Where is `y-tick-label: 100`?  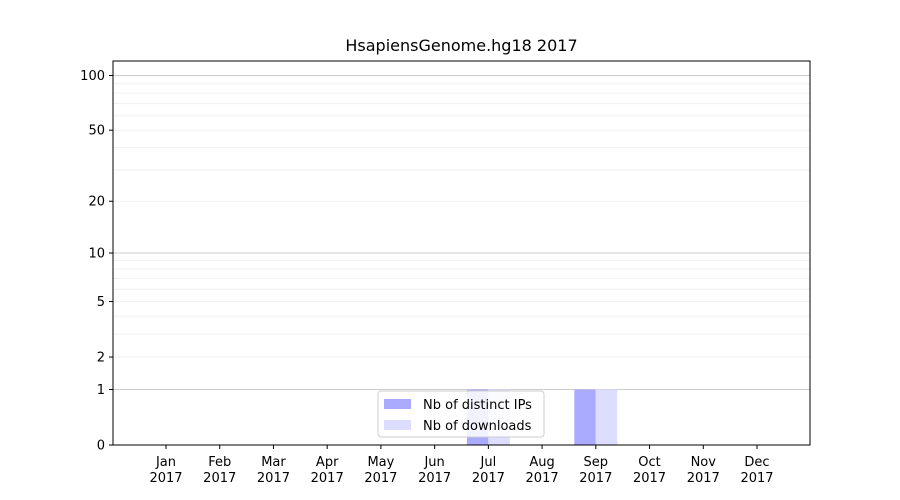
y-tick-label: 100 is located at coordinates (92, 76).